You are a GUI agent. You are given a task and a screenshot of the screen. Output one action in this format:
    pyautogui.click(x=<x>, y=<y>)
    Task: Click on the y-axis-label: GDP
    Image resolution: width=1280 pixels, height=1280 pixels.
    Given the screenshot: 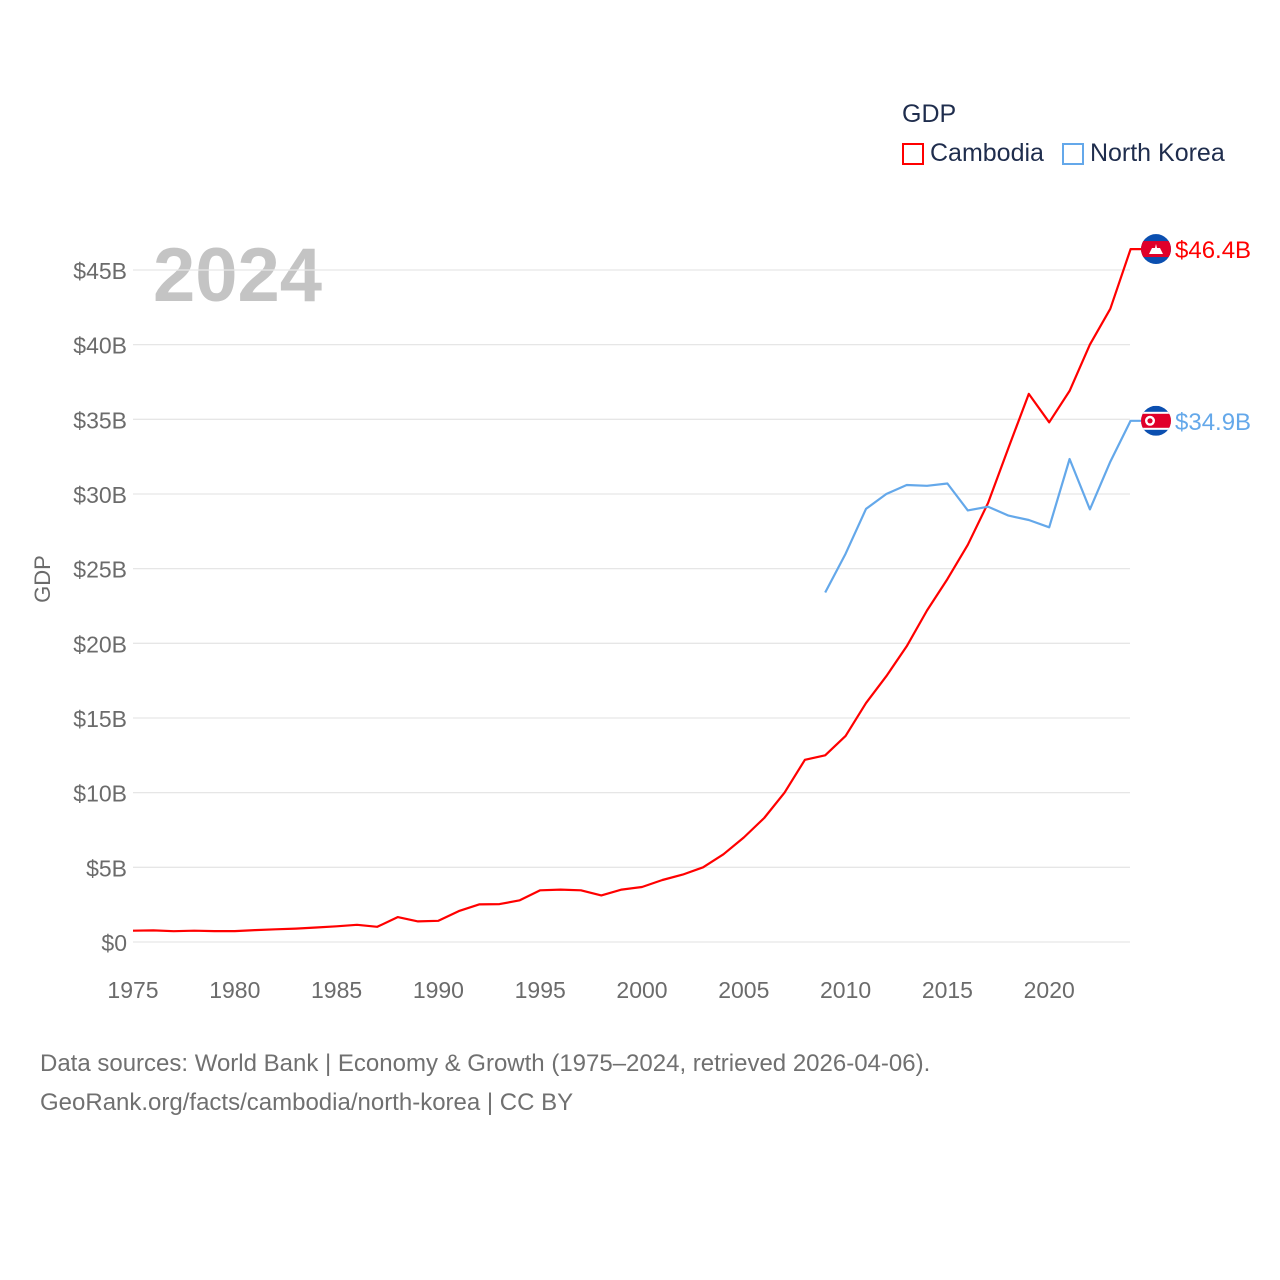 What is the action you would take?
    pyautogui.click(x=42, y=579)
    